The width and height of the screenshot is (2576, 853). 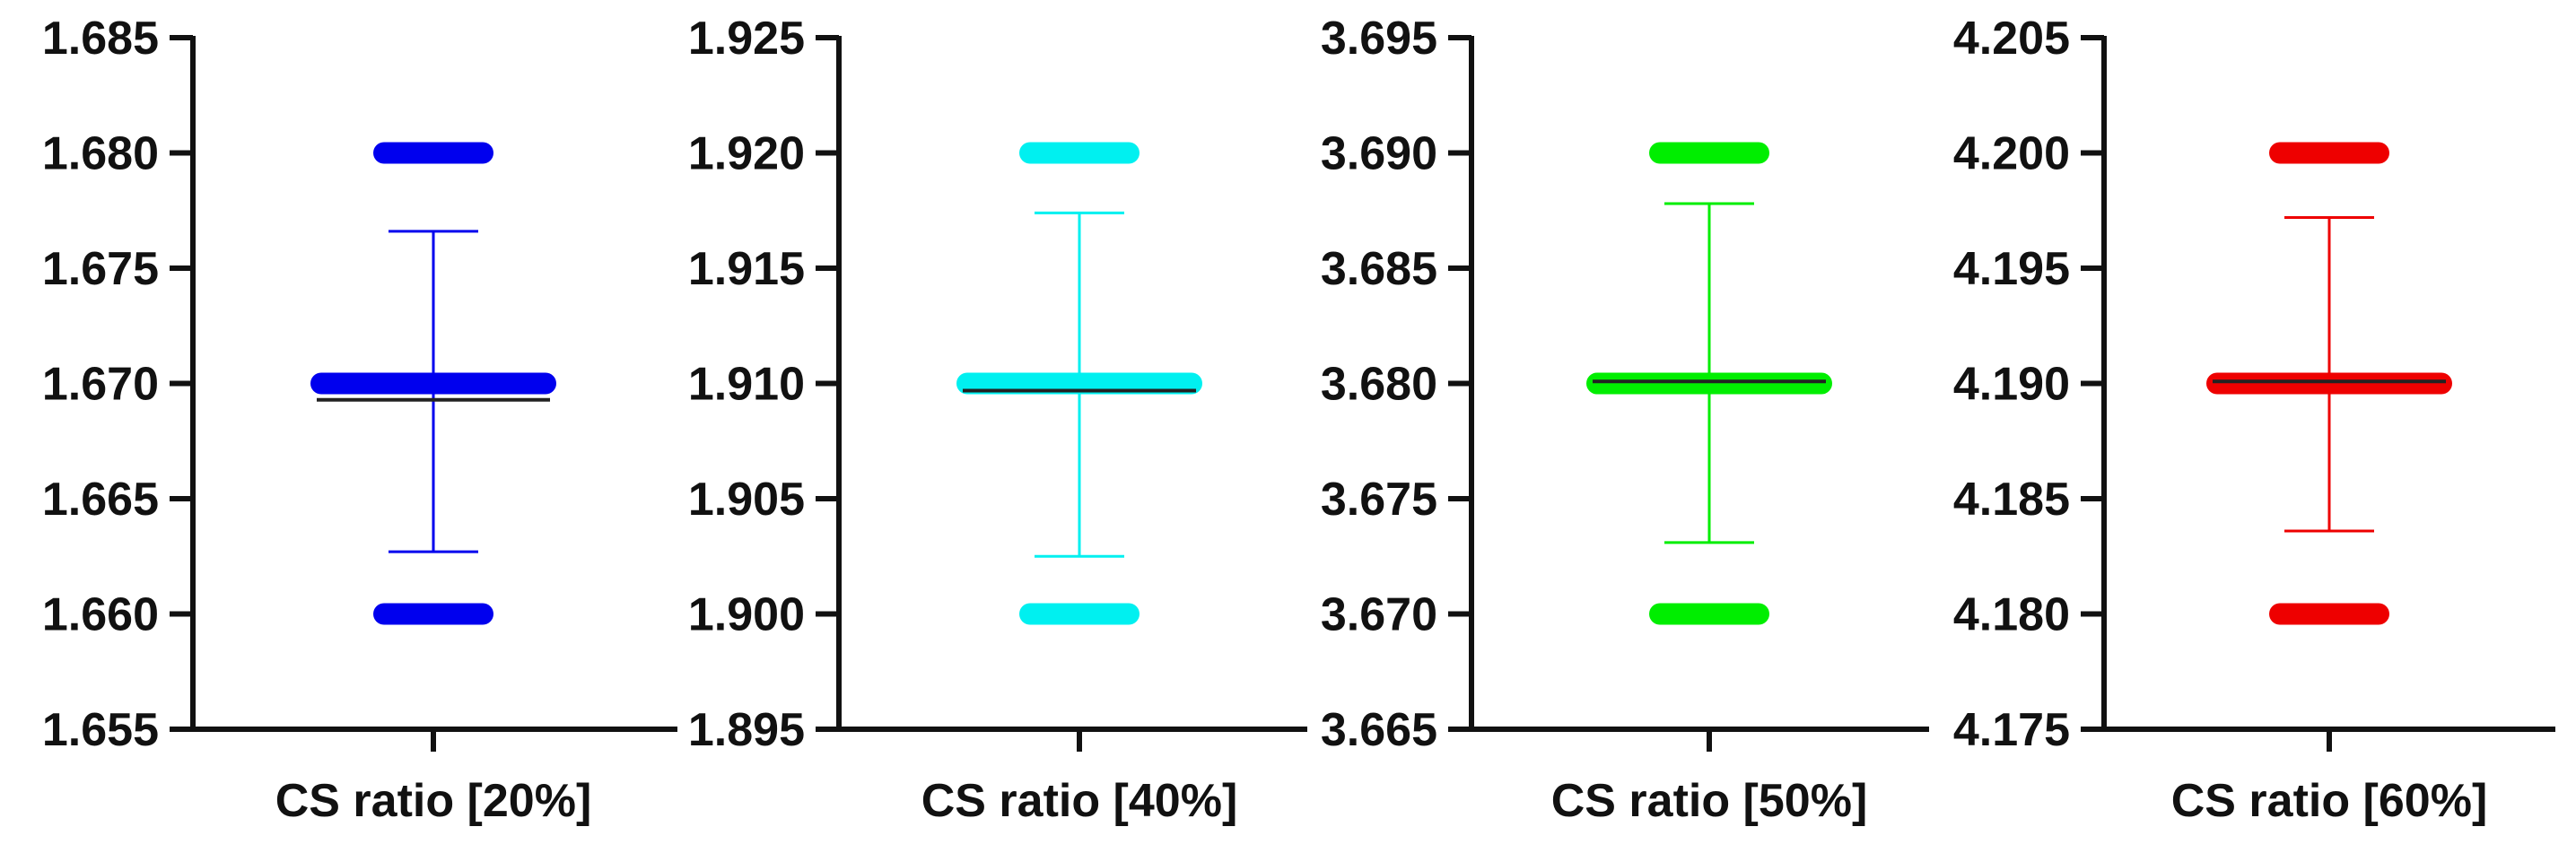 I want to click on y-tick-label: 4.175, so click(x=2012, y=730).